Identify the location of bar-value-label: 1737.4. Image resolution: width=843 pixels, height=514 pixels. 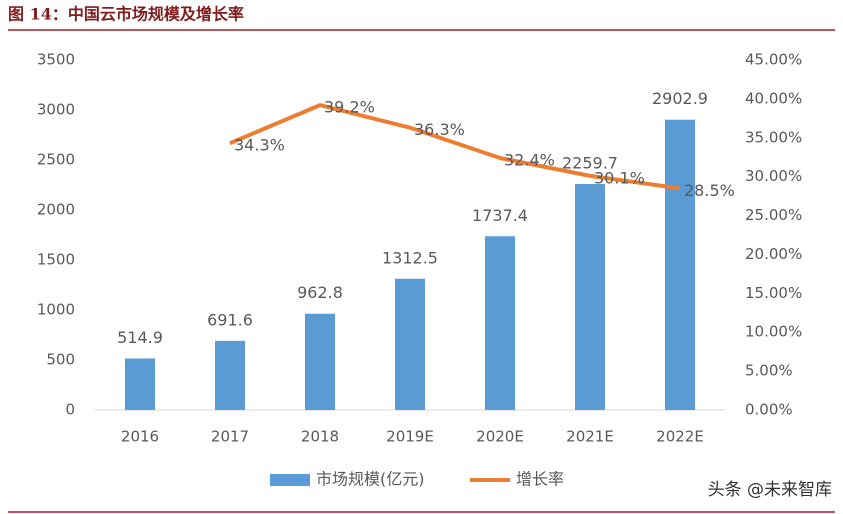
(500, 215).